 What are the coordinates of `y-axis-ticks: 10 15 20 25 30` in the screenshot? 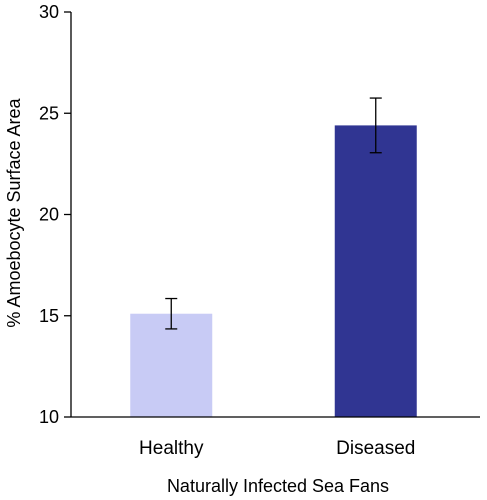 It's located at (55, 214).